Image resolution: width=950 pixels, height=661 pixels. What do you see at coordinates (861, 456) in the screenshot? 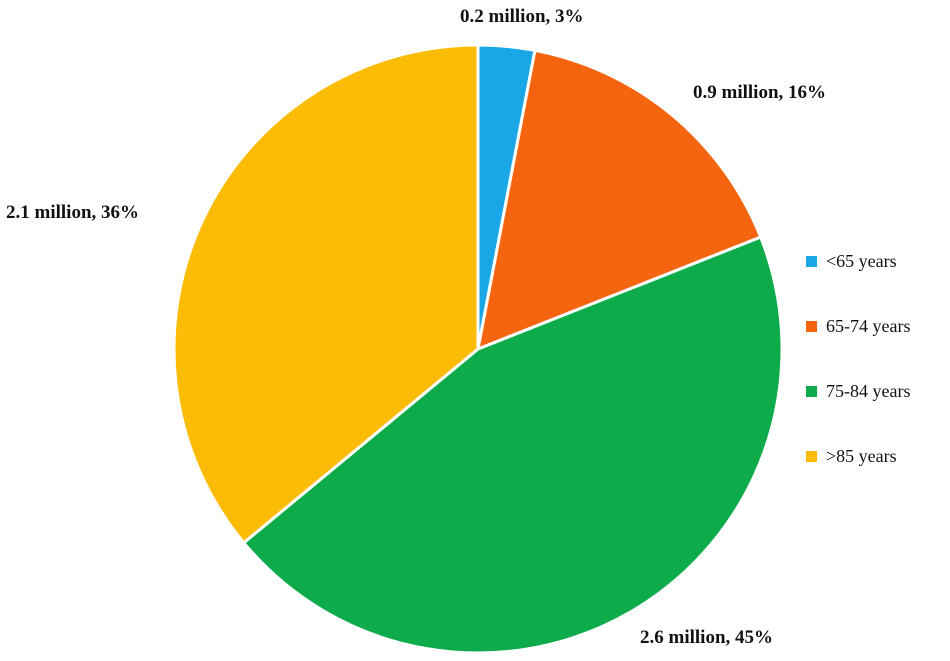
I see `legend-label-over-85-years: >85 years` at bounding box center [861, 456].